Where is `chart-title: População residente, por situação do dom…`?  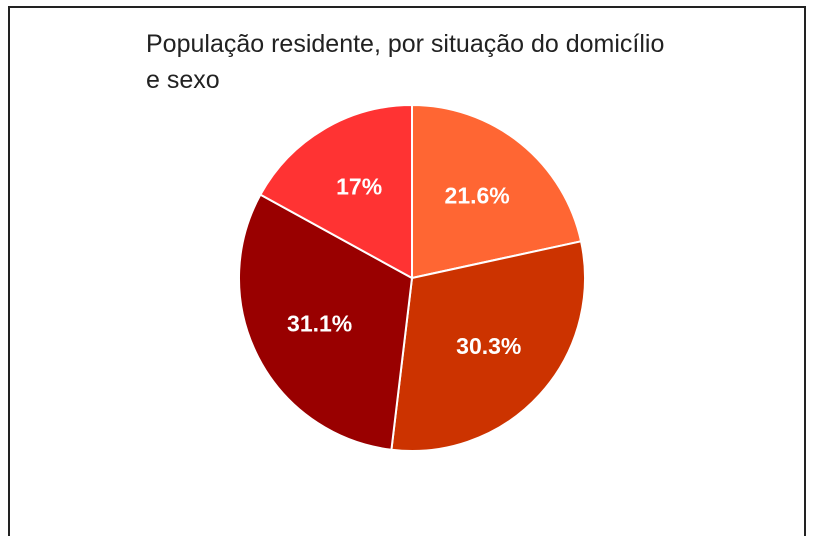 chart-title: População residente, por situação do dom… is located at coordinates (405, 62).